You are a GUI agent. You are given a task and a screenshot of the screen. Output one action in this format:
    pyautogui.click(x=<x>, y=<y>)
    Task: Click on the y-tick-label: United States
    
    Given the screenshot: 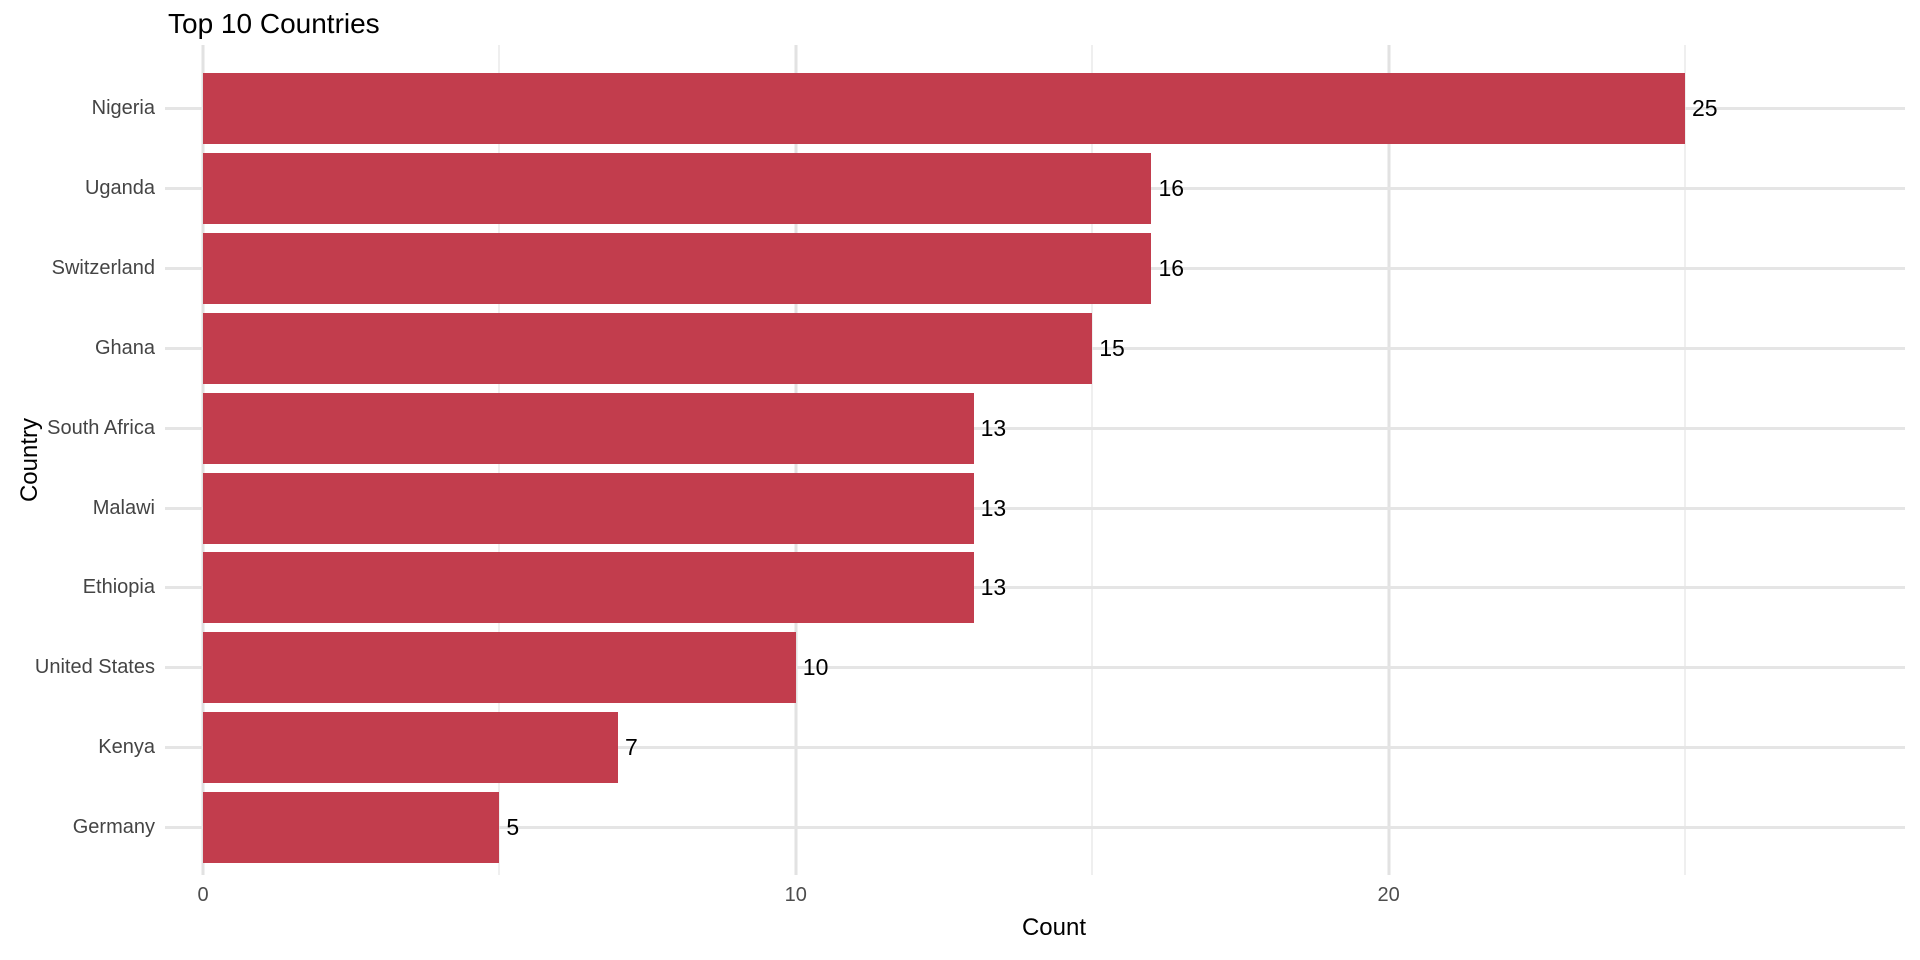 What is the action you would take?
    pyautogui.click(x=94, y=667)
    